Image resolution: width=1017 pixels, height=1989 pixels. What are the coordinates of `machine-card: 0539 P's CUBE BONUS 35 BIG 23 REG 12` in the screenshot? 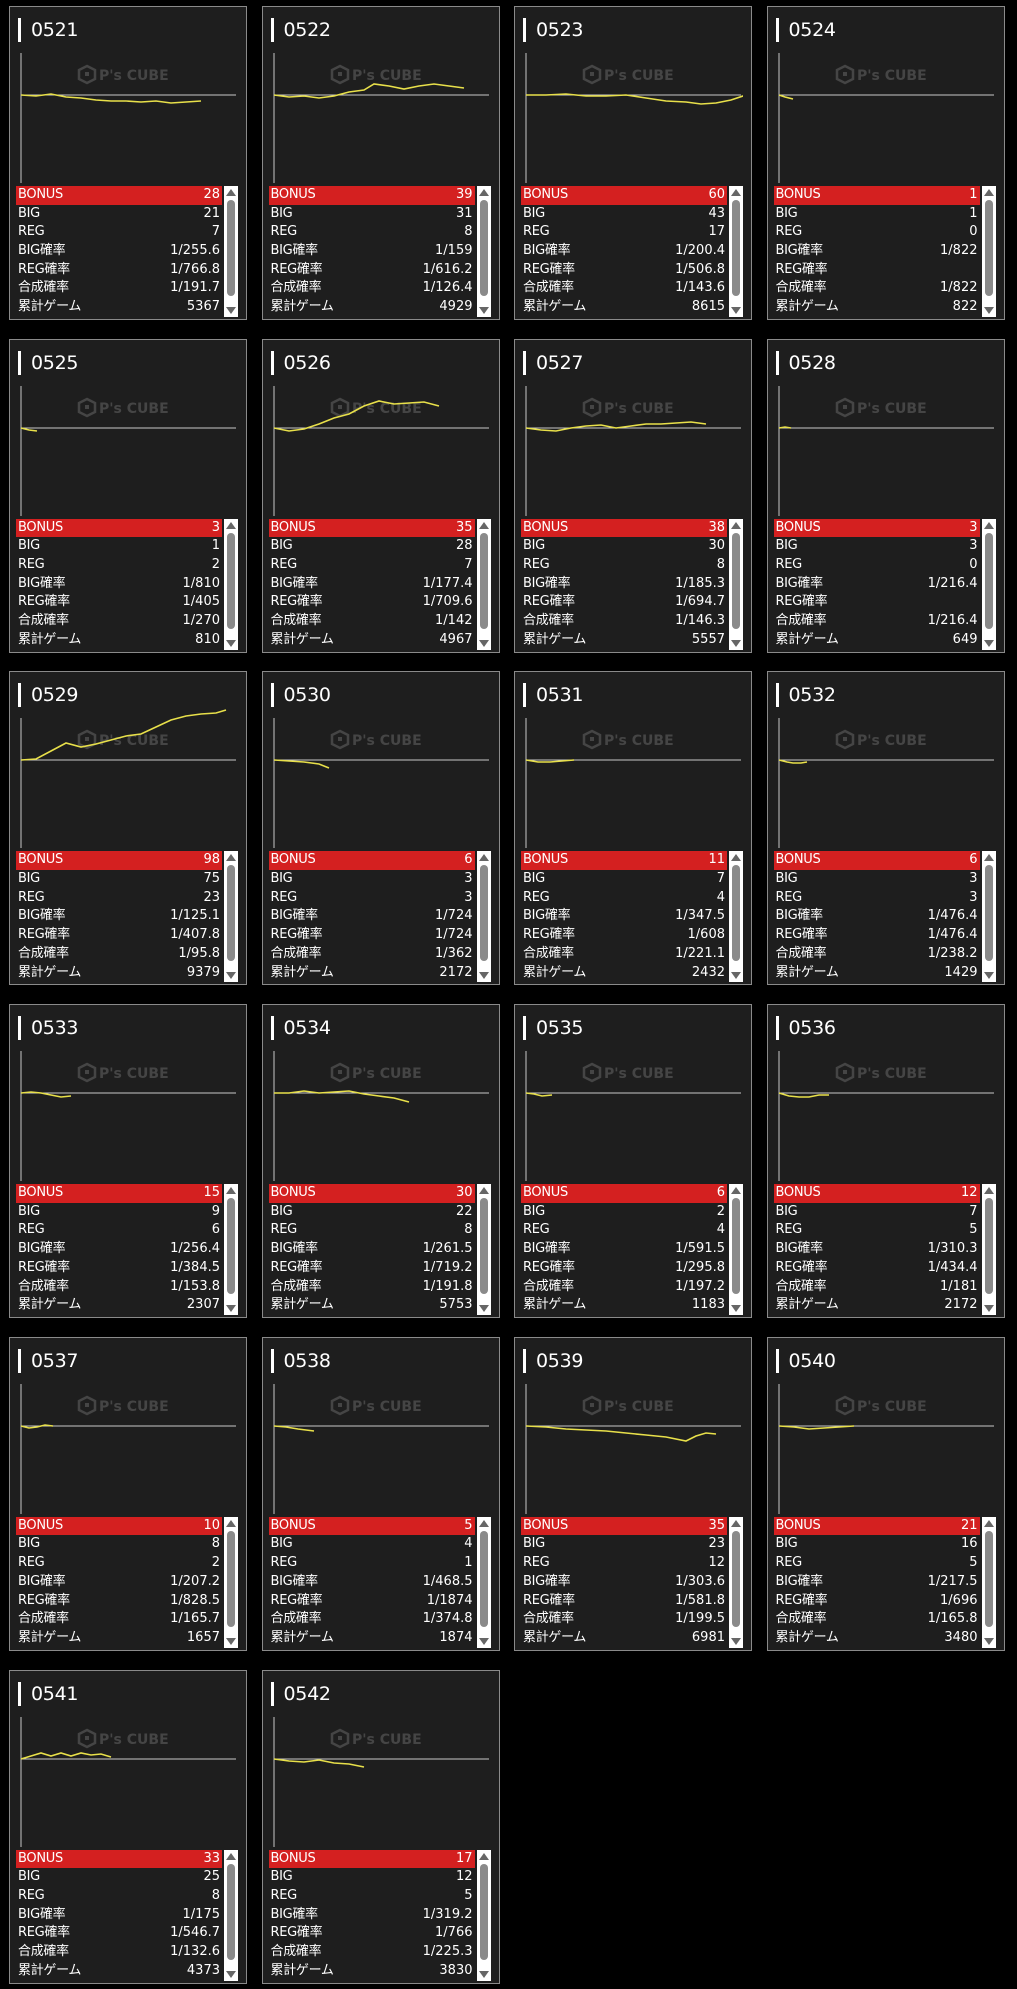 It's located at (633, 1493).